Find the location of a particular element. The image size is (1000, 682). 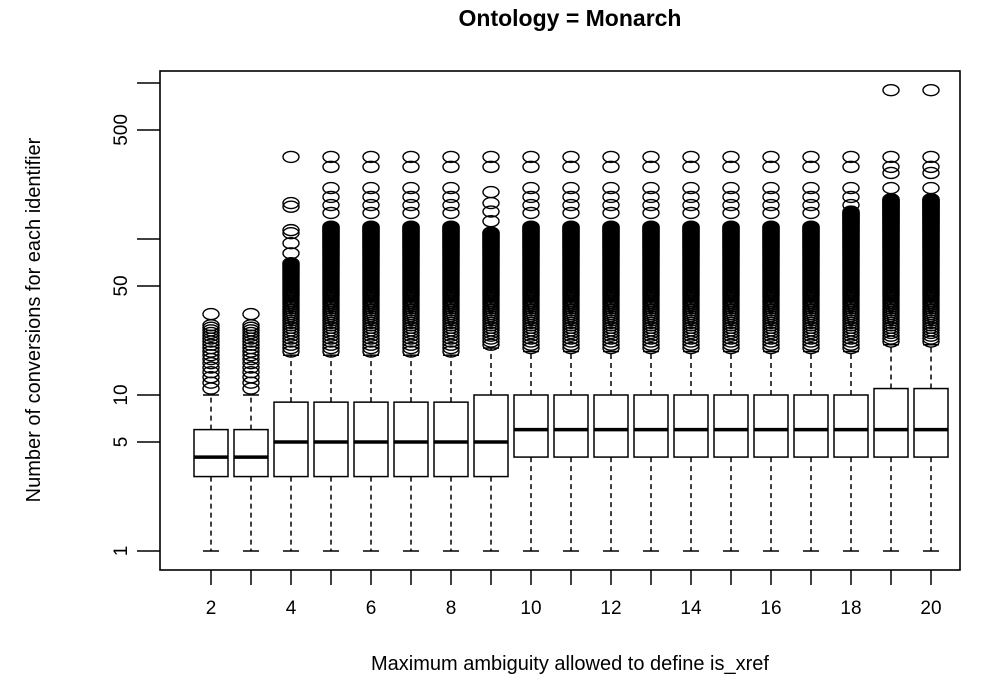

x-tick-label: 10 is located at coordinates (530, 608).